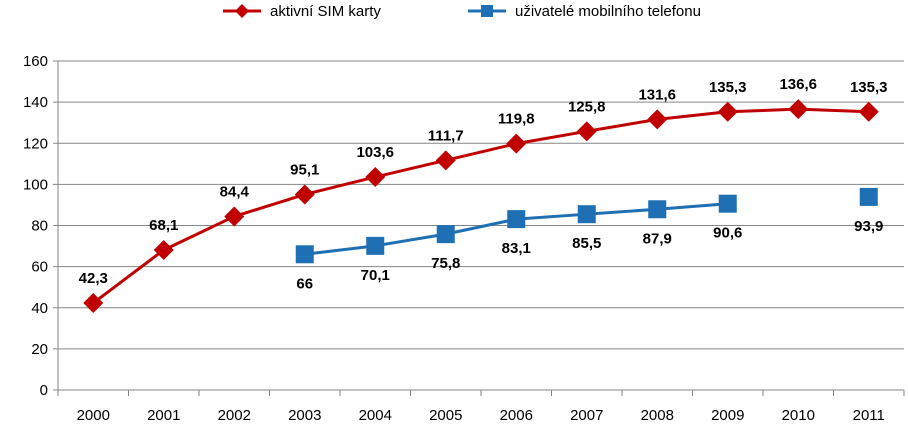 Image resolution: width=908 pixels, height=431 pixels. Describe the element at coordinates (163, 225) in the screenshot. I see `data-label: 68,1` at that location.